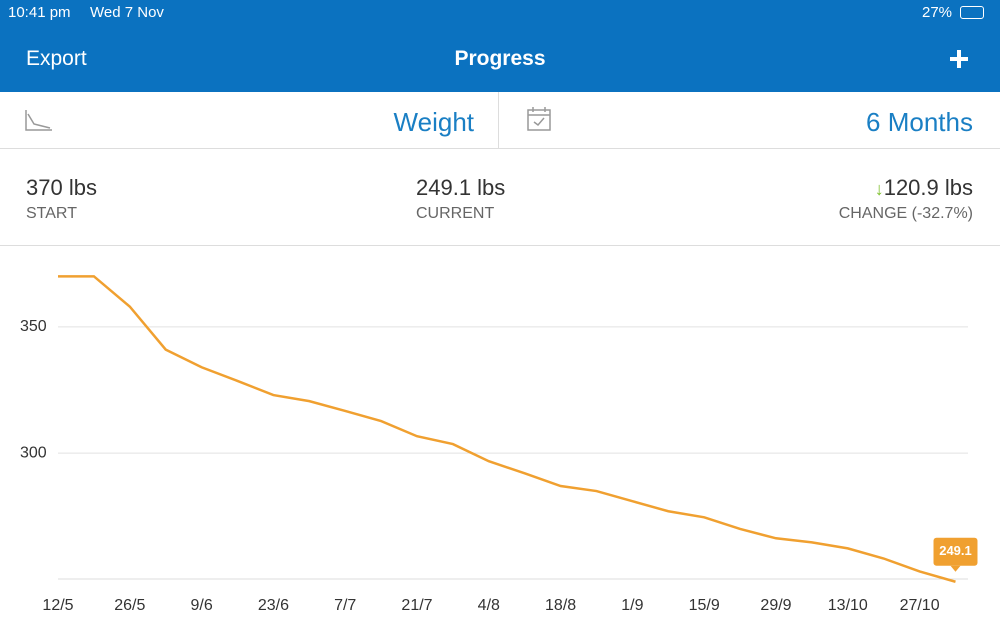 The image size is (1000, 641). I want to click on y-tick-label: 350, so click(33, 326).